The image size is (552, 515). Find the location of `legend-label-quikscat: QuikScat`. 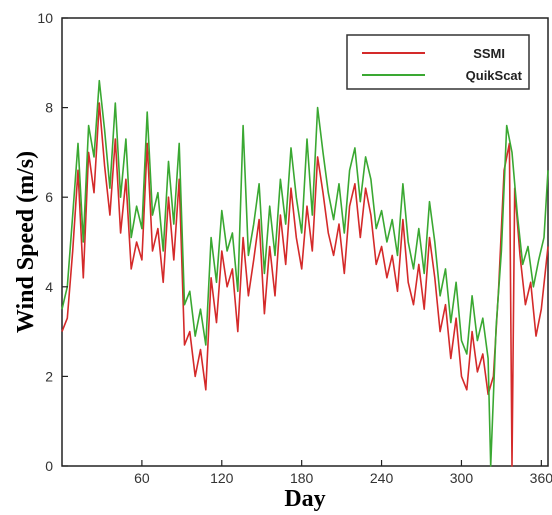

legend-label-quikscat: QuikScat is located at coordinates (494, 75).